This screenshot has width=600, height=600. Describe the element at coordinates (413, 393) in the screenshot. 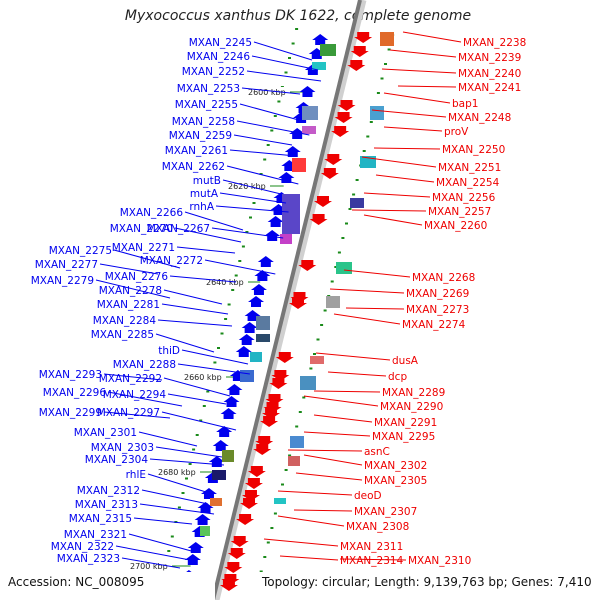

I see `gene-label-mxan-2289: MXAN_2289` at that location.